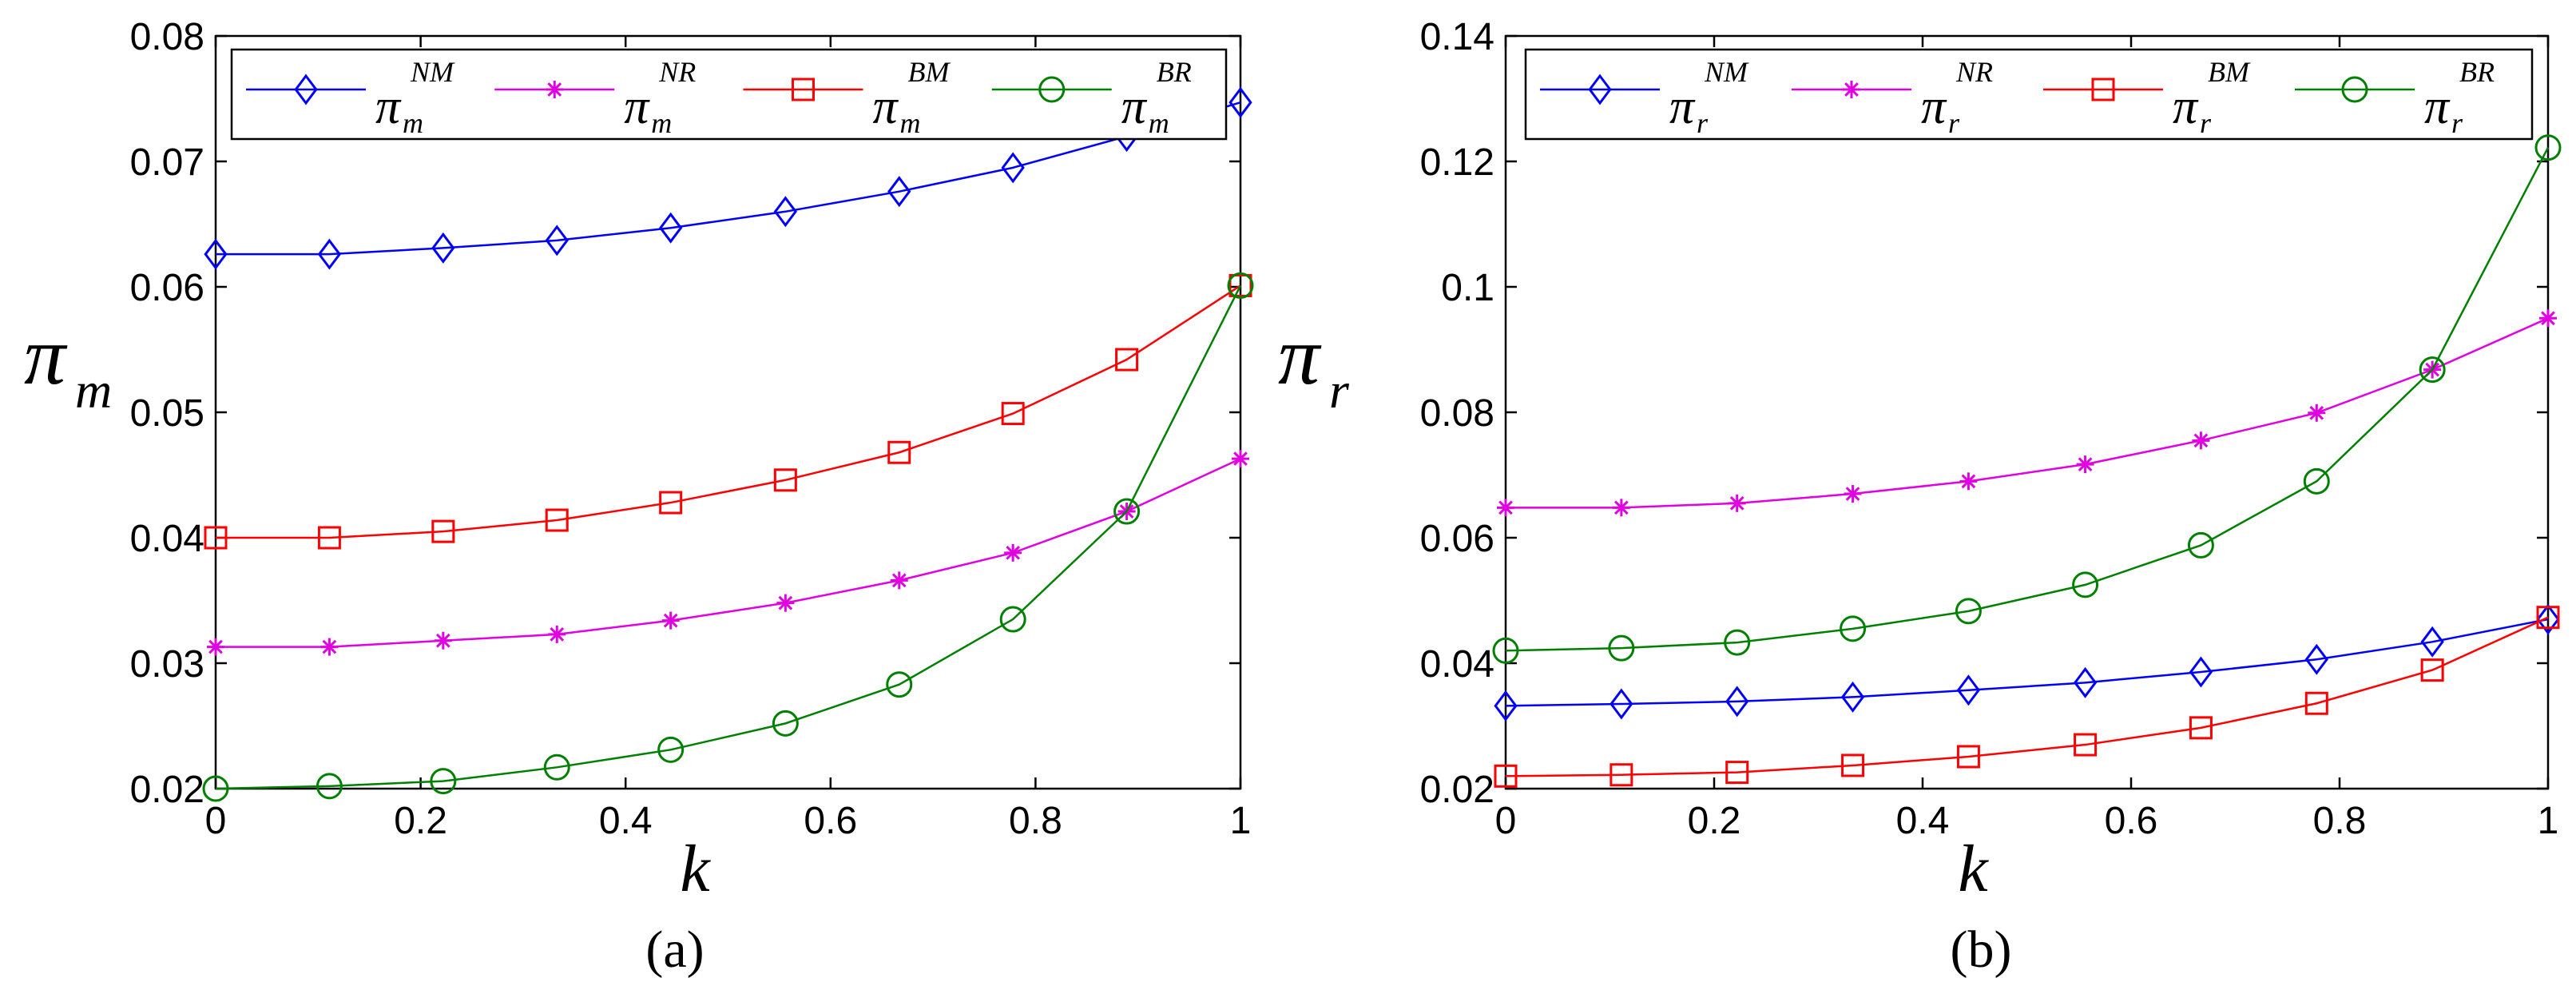 The width and height of the screenshot is (2576, 982). What do you see at coordinates (1457, 162) in the screenshot?
I see `y-tick-label: 0.12` at bounding box center [1457, 162].